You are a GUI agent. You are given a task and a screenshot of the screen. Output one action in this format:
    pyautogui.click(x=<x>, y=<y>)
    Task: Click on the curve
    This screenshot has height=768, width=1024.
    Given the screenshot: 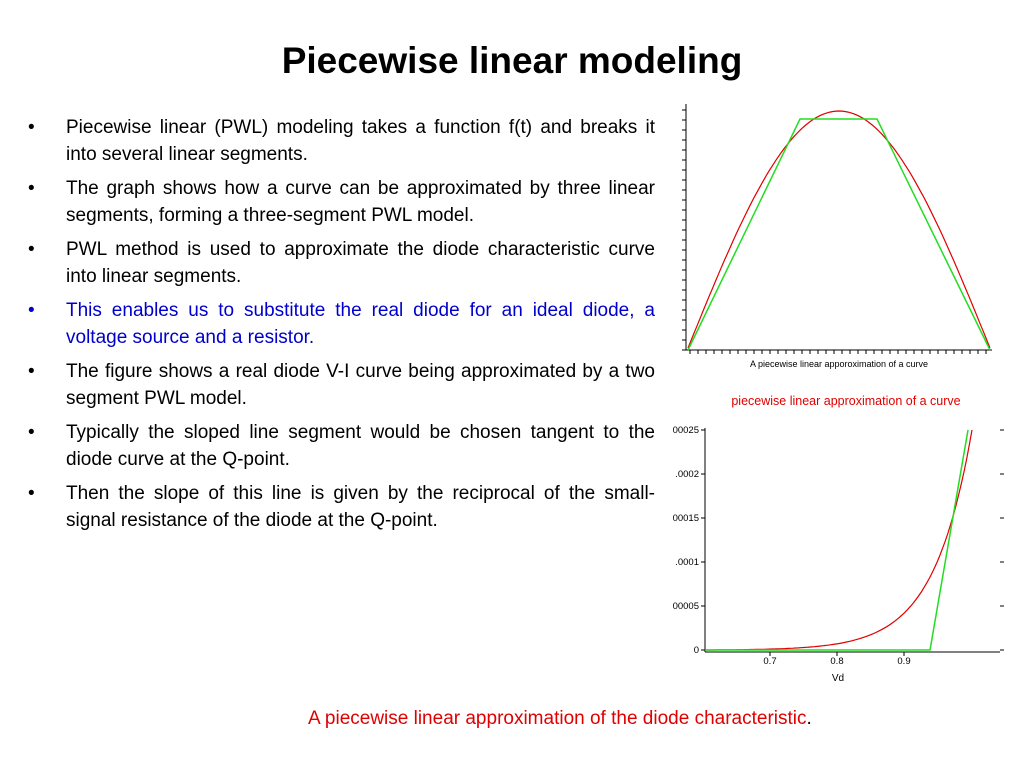 What is the action you would take?
    pyautogui.click(x=839, y=229)
    